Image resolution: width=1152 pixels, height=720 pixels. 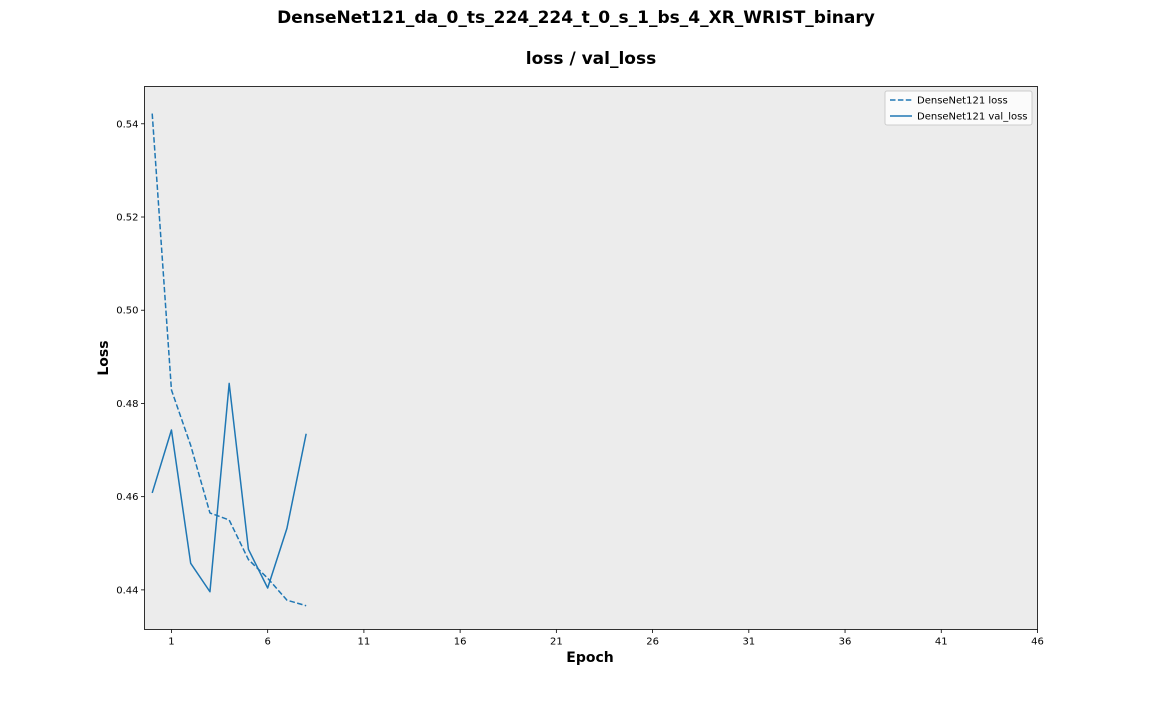 I want to click on x-tick-label: 1, so click(x=171, y=642).